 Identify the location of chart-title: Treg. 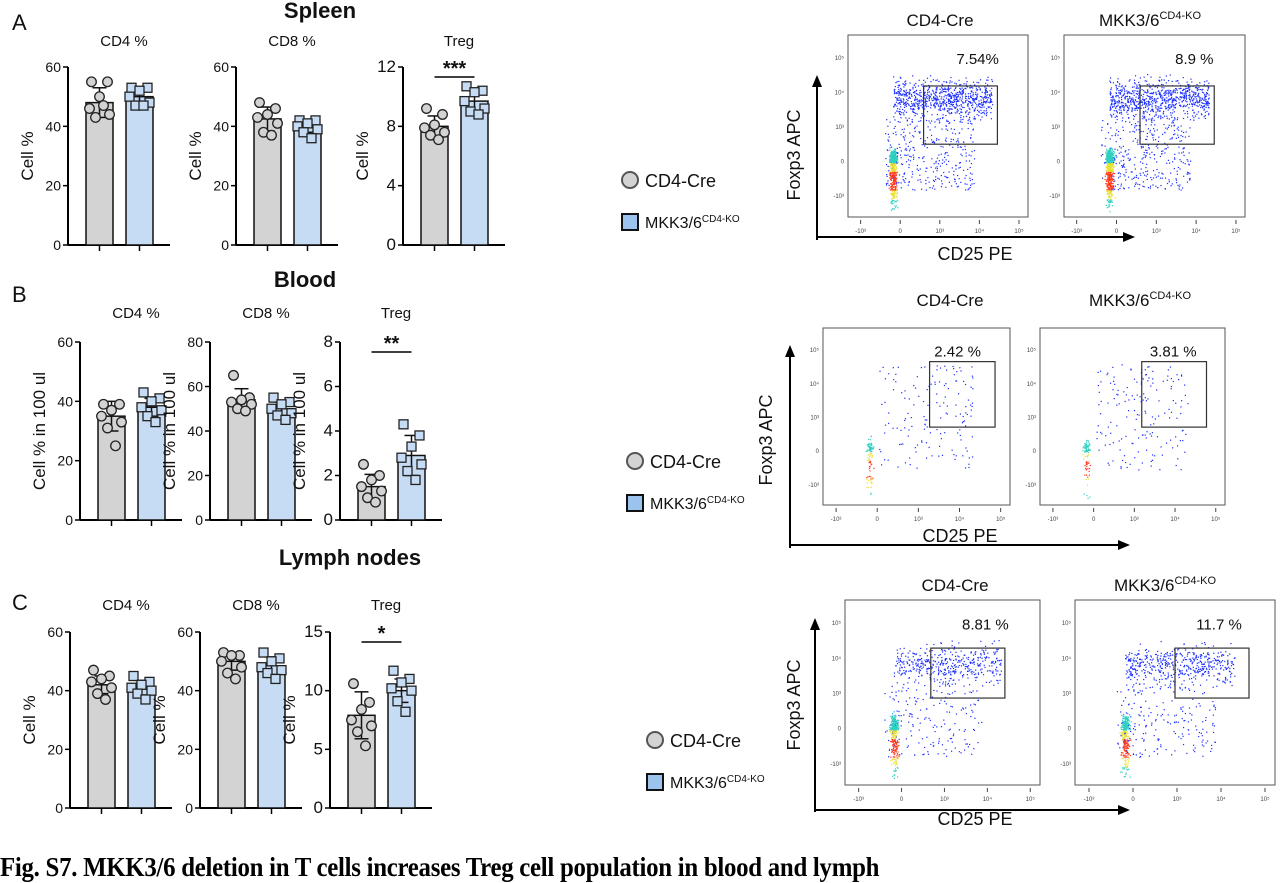
(386, 605).